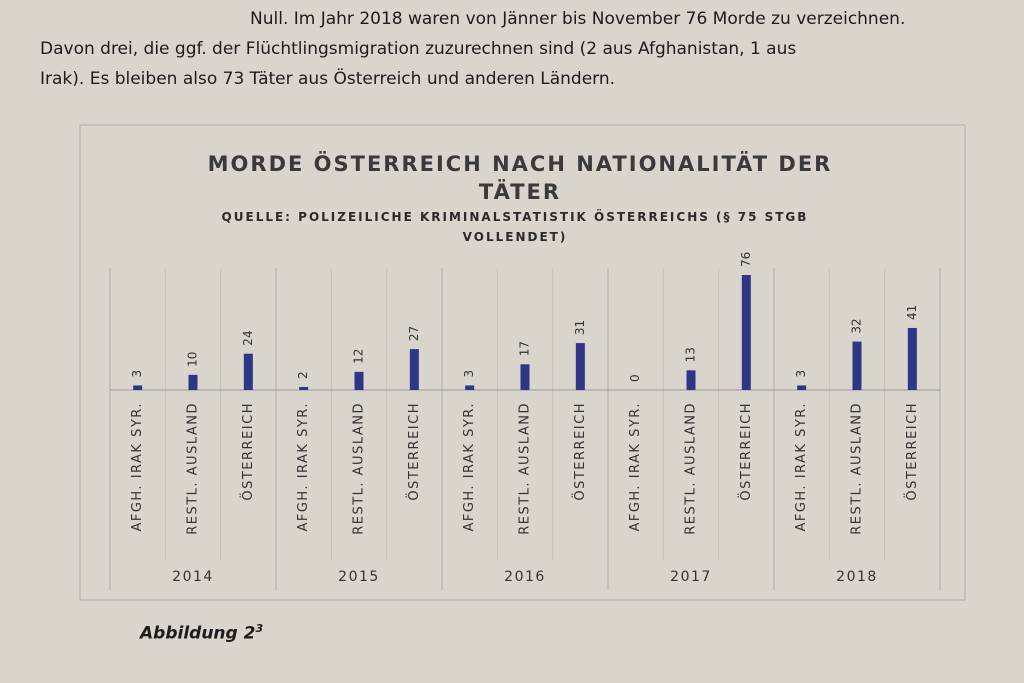 The width and height of the screenshot is (1024, 683). Describe the element at coordinates (525, 348) in the screenshot. I see `data-label: 17` at that location.